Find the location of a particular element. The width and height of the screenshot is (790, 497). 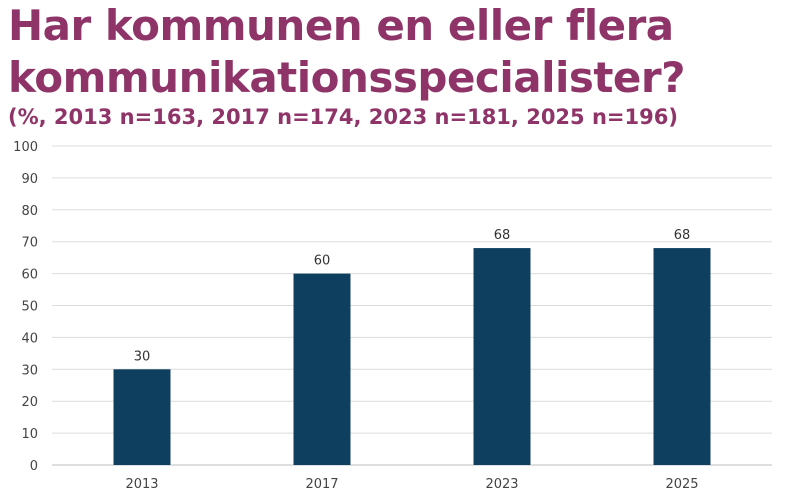

y-tick-label: 40 is located at coordinates (29, 338).